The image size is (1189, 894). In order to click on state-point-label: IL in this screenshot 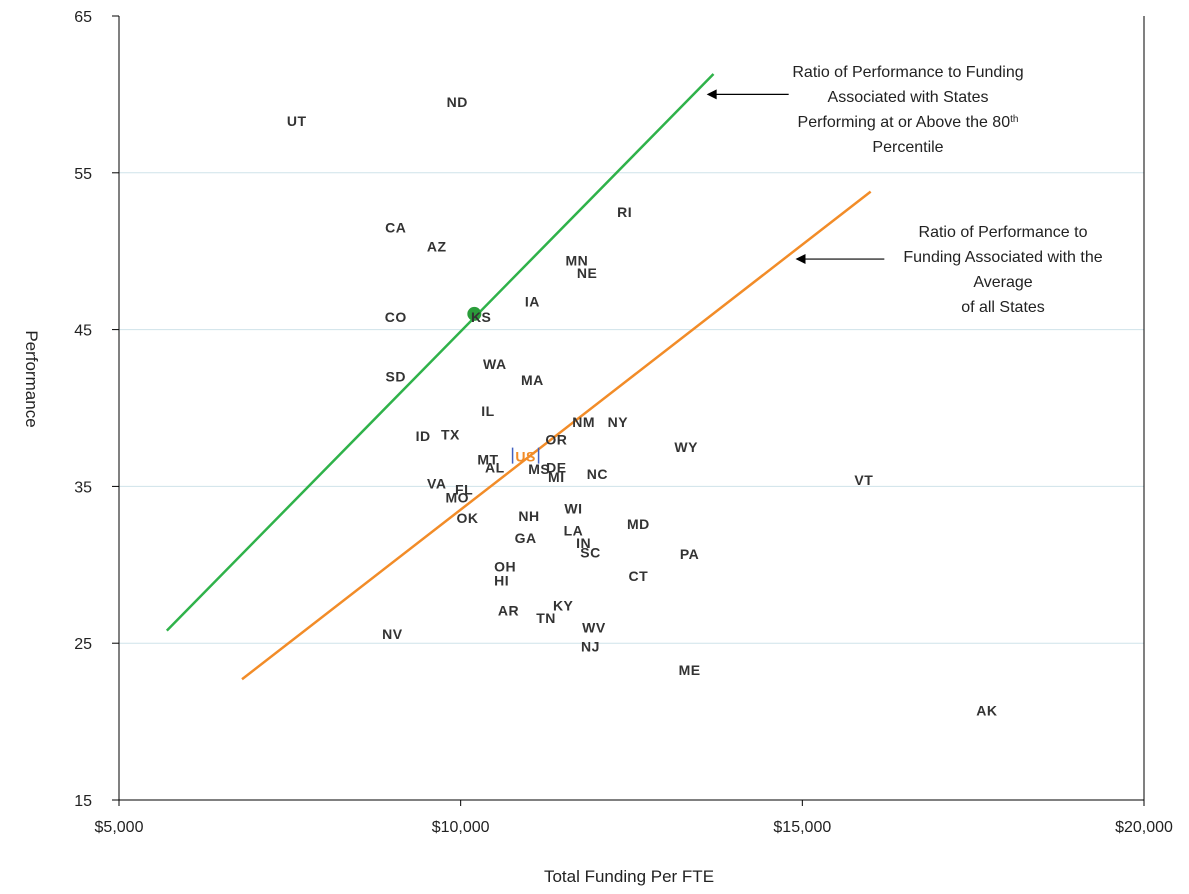, I will do `click(487, 411)`.